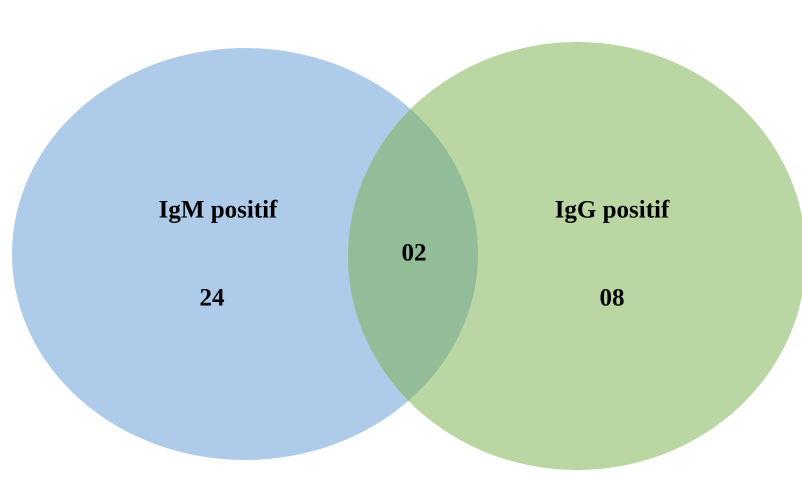  What do you see at coordinates (612, 210) in the screenshot?
I see `set-label: IgG positif` at bounding box center [612, 210].